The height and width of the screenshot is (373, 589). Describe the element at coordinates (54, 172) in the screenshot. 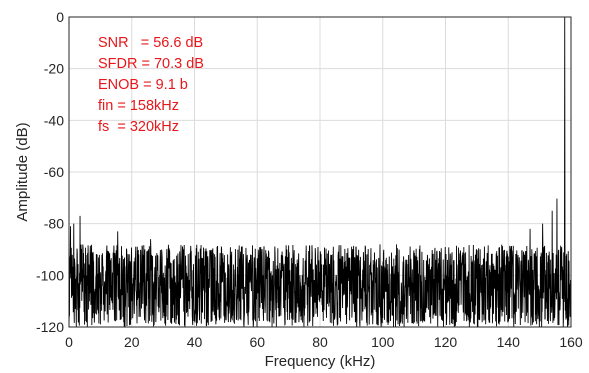

I see `y-tick-label: -60` at that location.